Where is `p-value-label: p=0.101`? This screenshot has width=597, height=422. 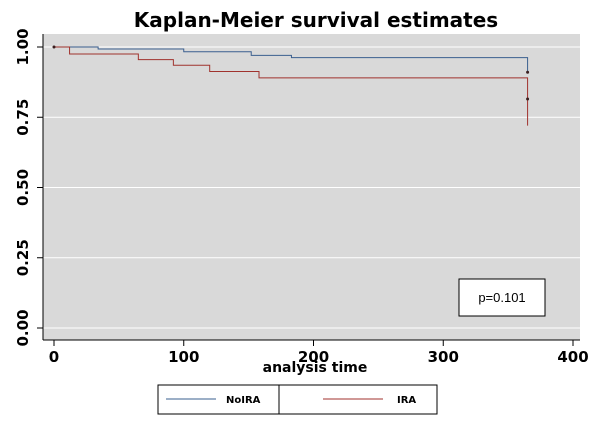
p-value-label: p=0.101 is located at coordinates (501, 297).